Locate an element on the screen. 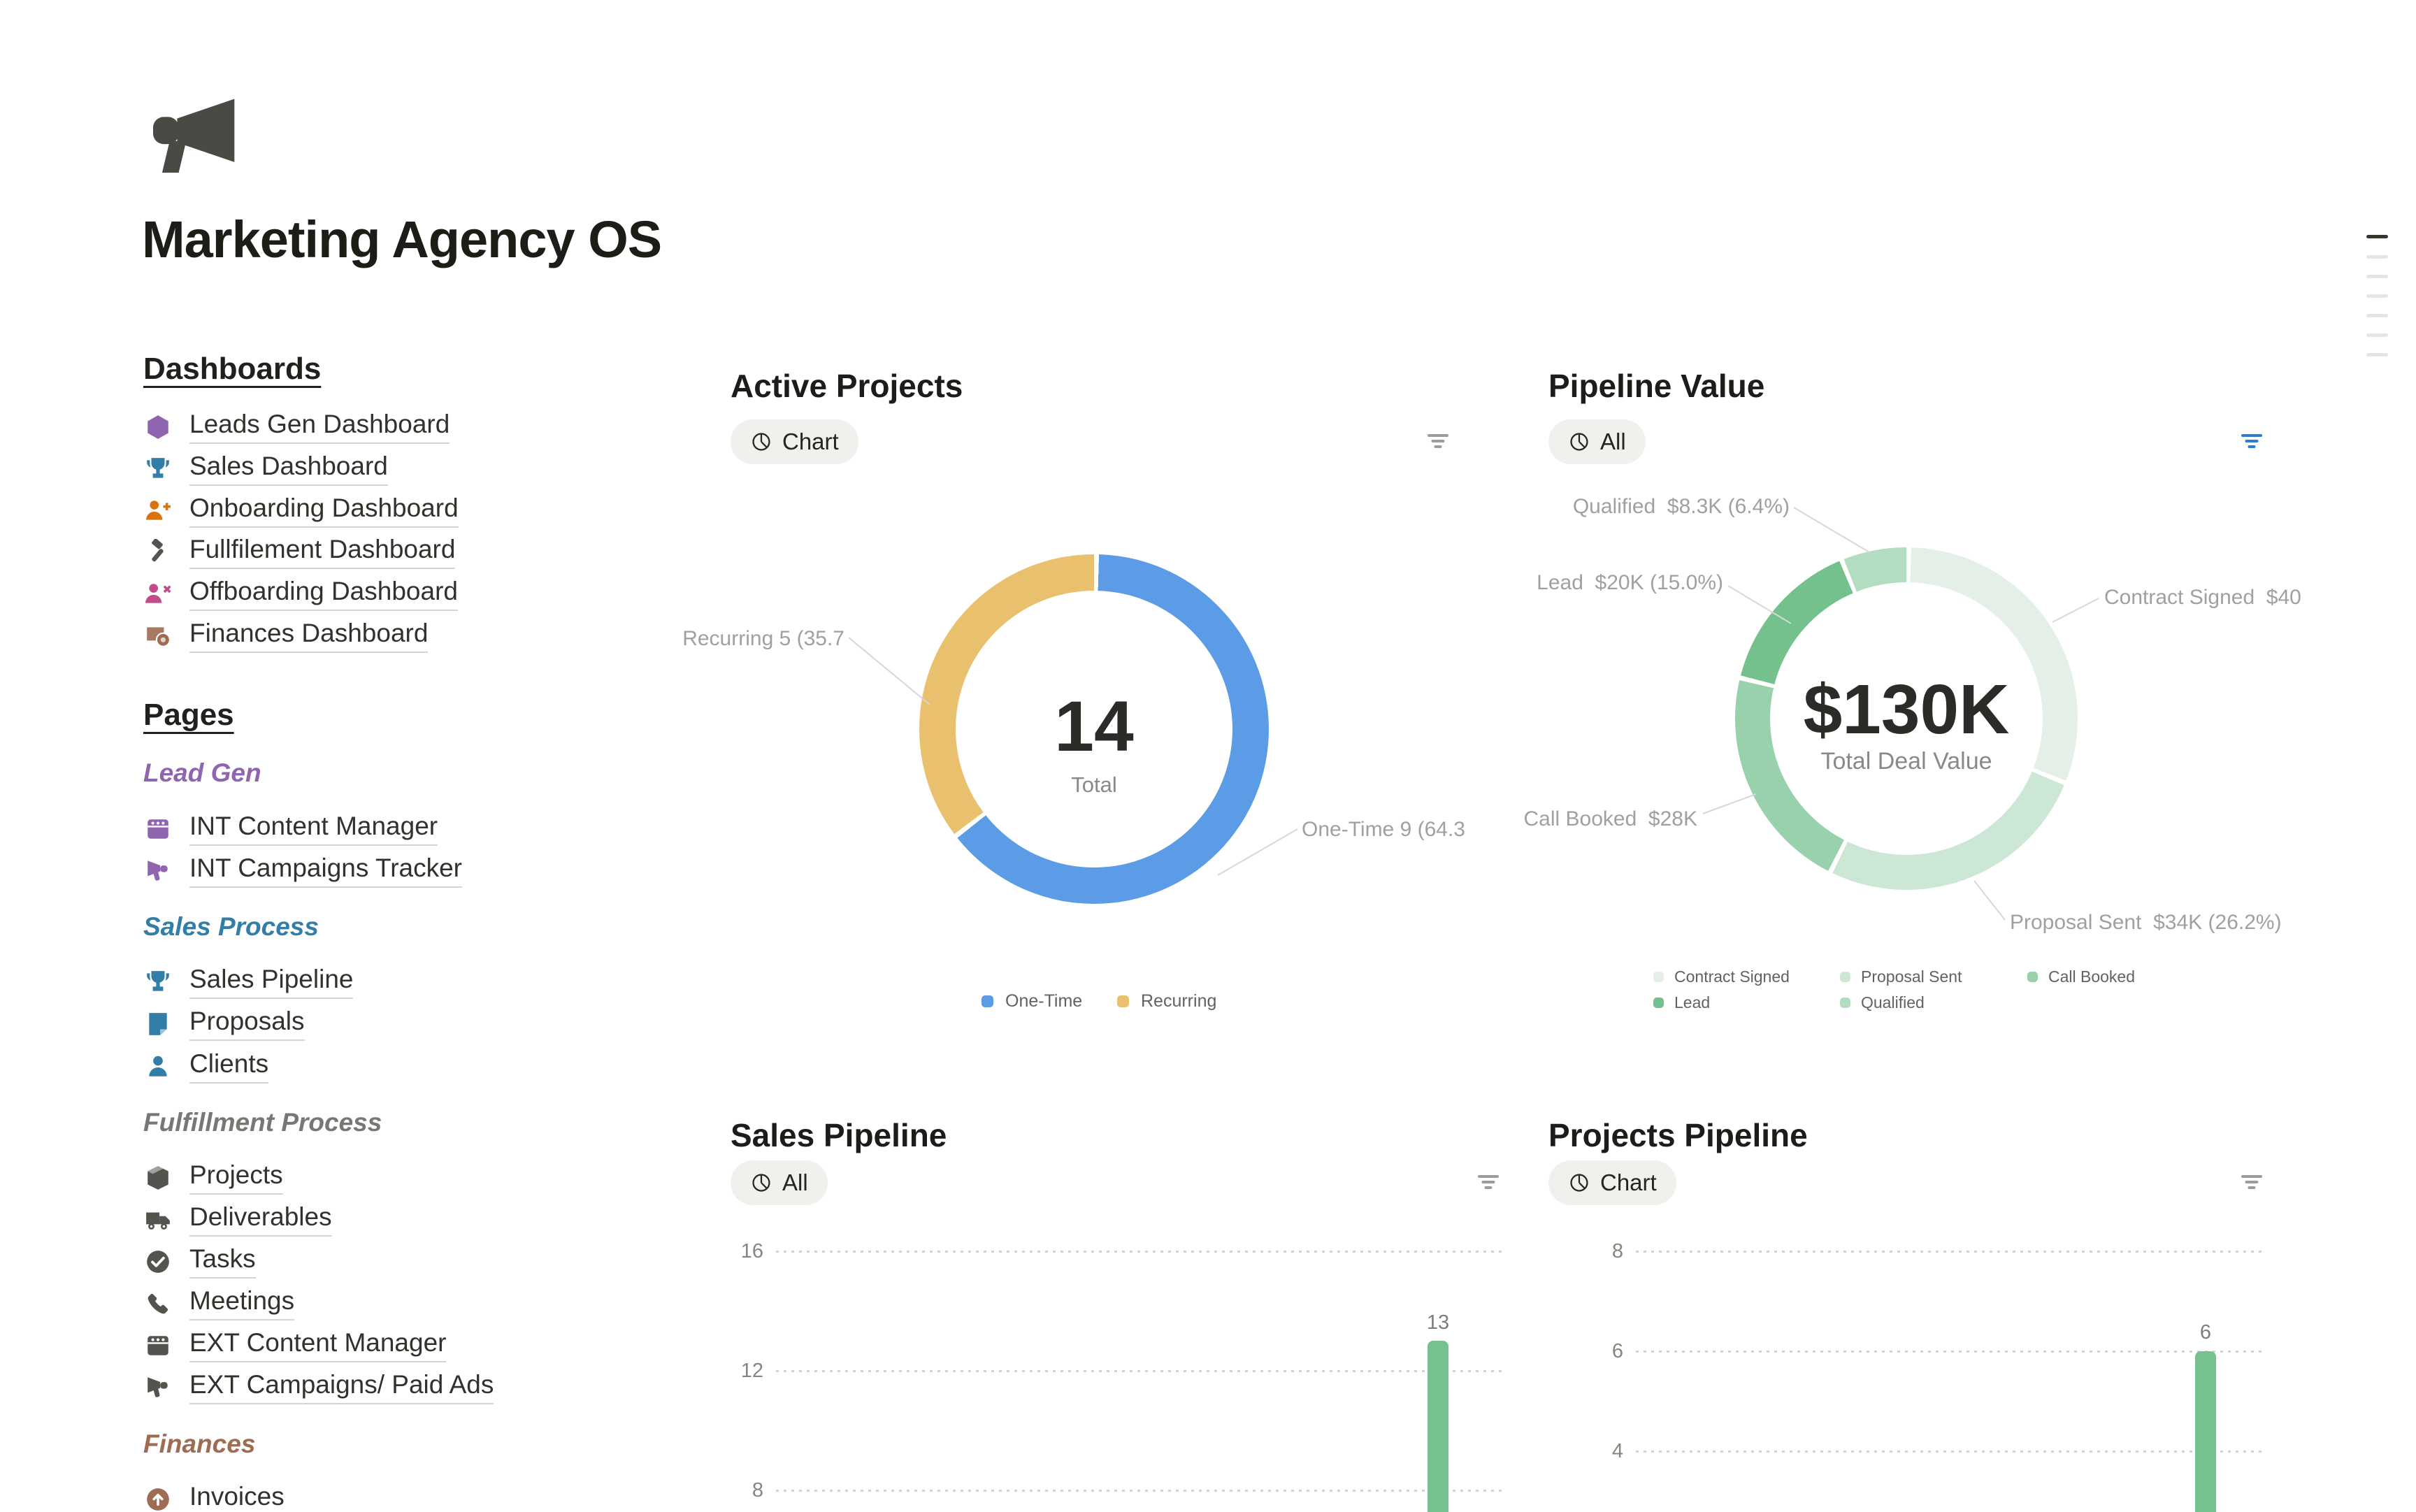 This screenshot has height=1512, width=2416. person-add-icon is located at coordinates (158, 511).